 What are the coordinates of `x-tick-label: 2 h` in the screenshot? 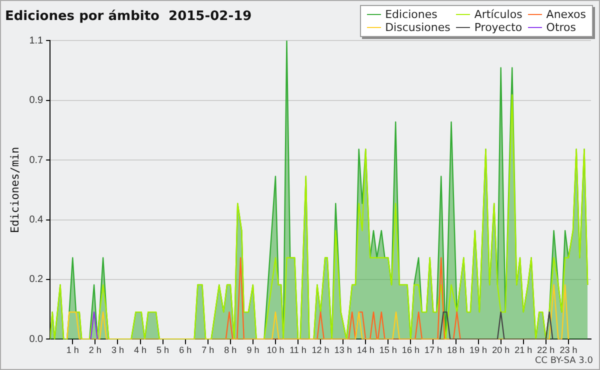 It's located at (95, 350).